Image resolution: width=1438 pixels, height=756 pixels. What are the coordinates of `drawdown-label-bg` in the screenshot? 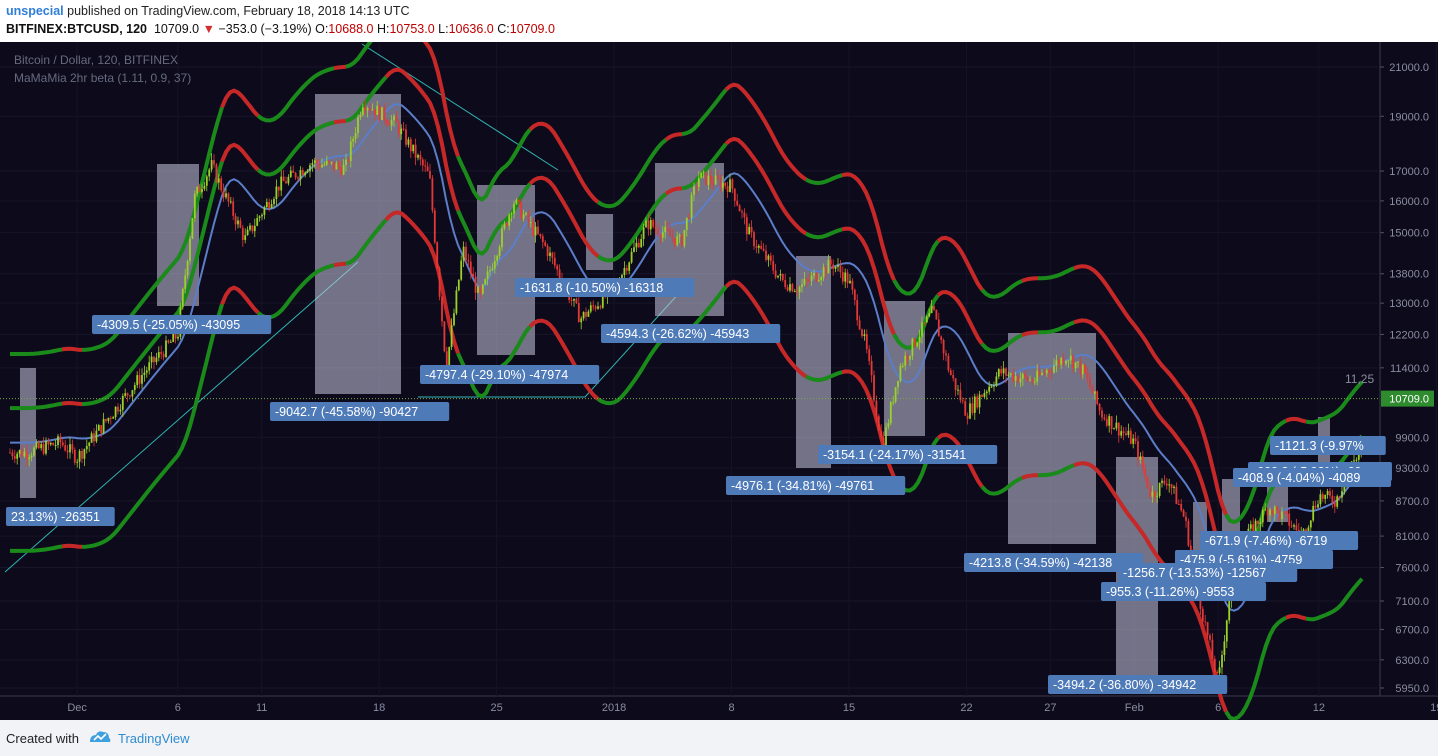 It's located at (1138, 684).